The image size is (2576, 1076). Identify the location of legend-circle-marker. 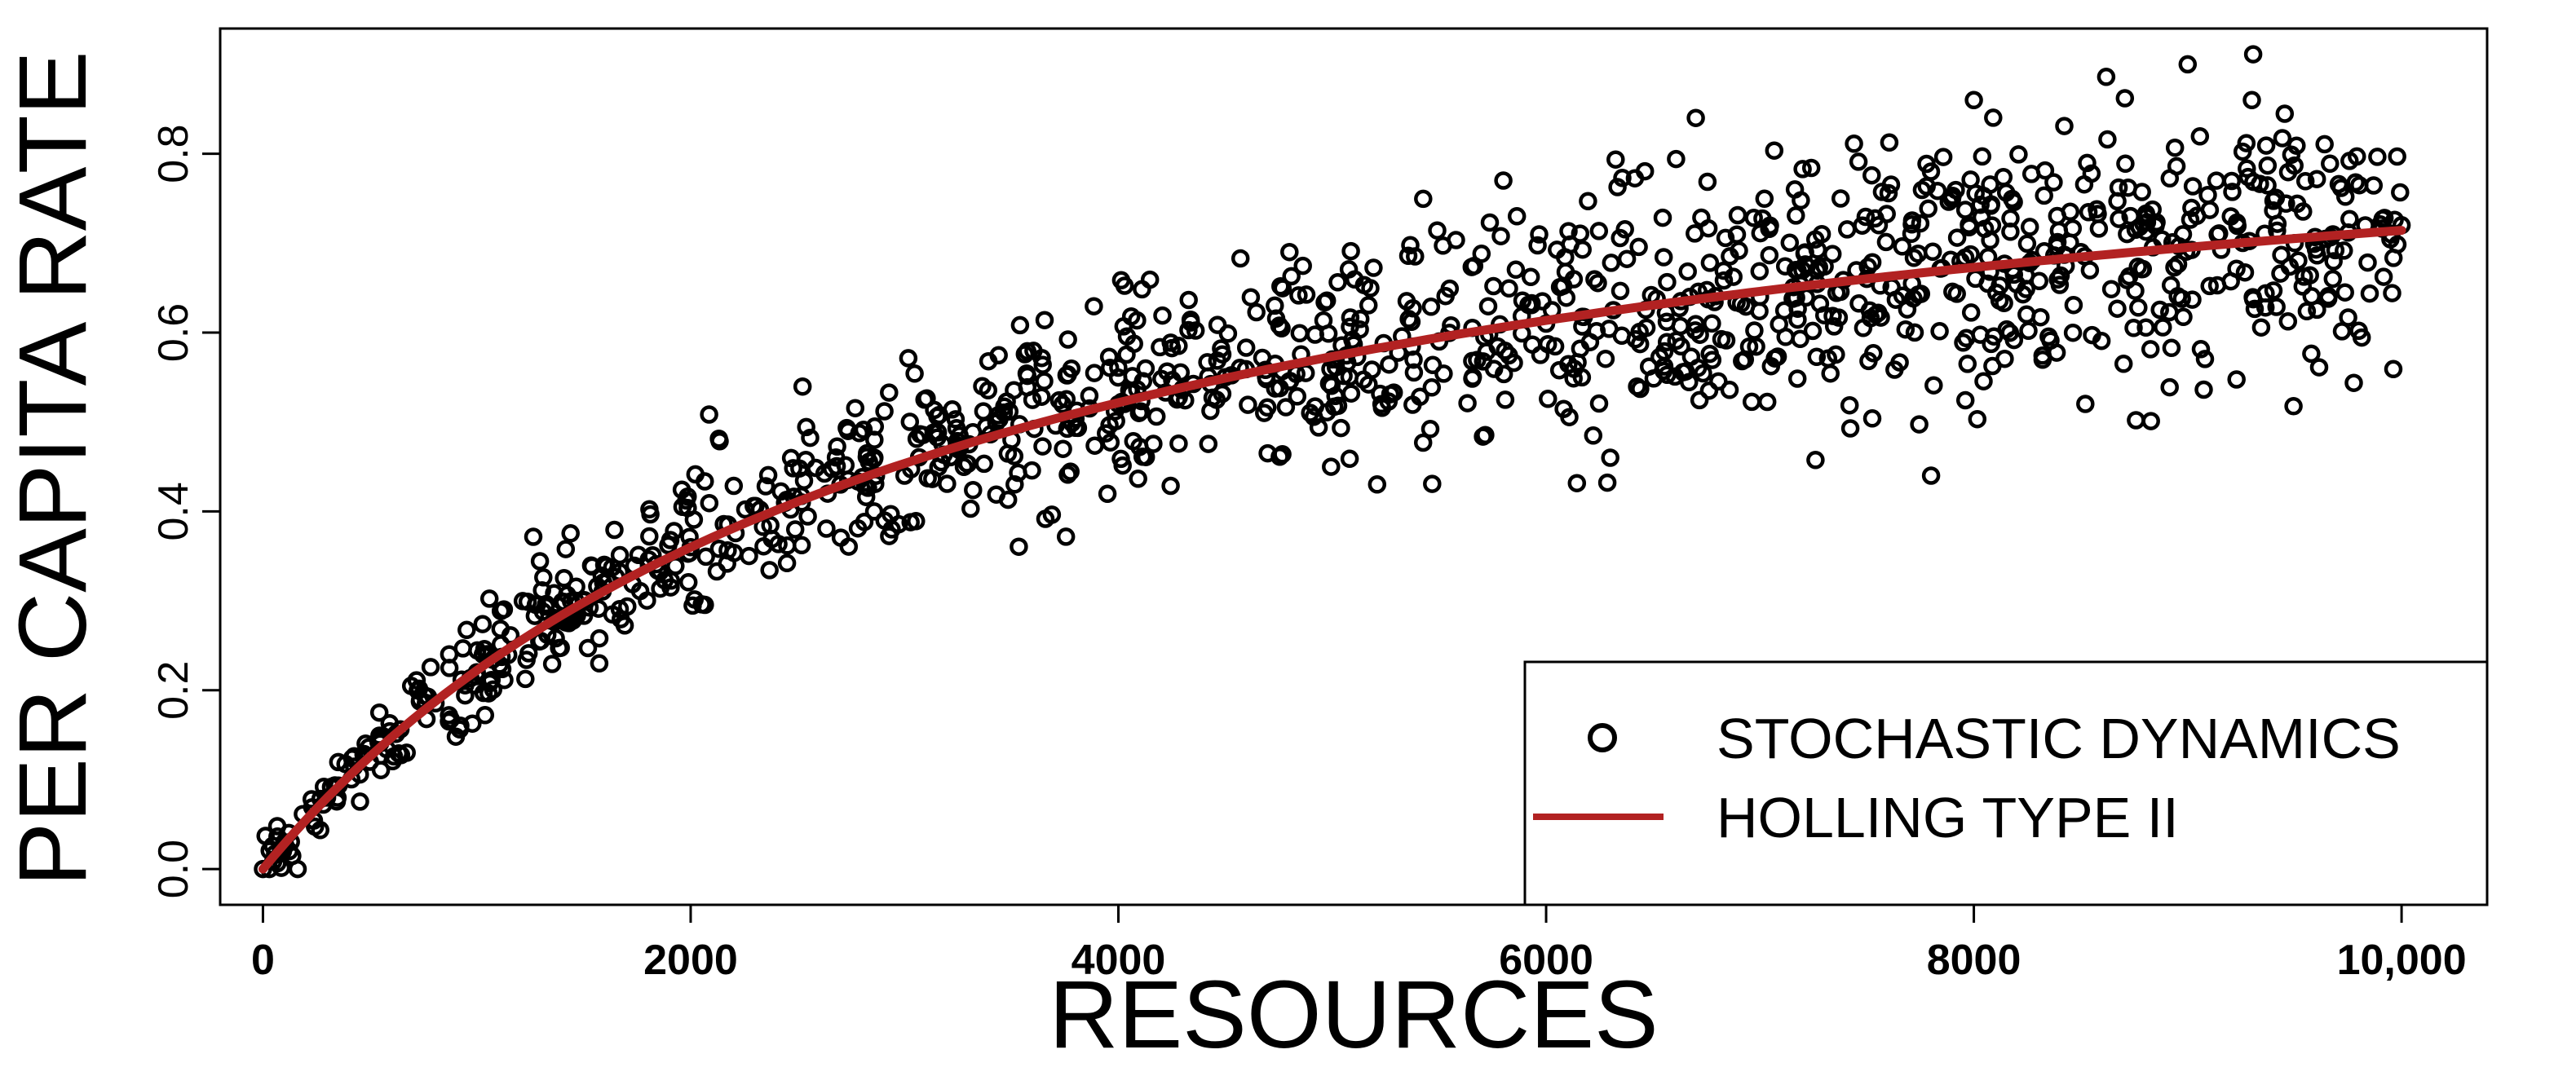
(1602, 737).